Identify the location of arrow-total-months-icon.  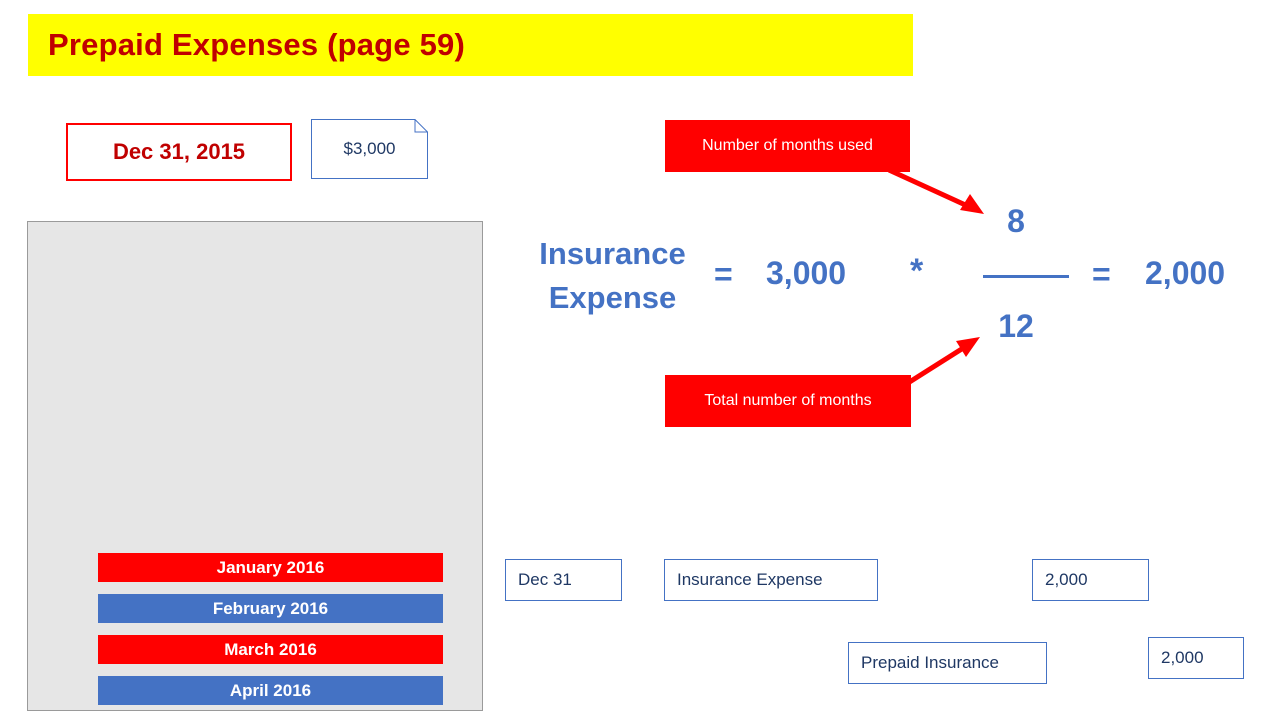
(939, 364).